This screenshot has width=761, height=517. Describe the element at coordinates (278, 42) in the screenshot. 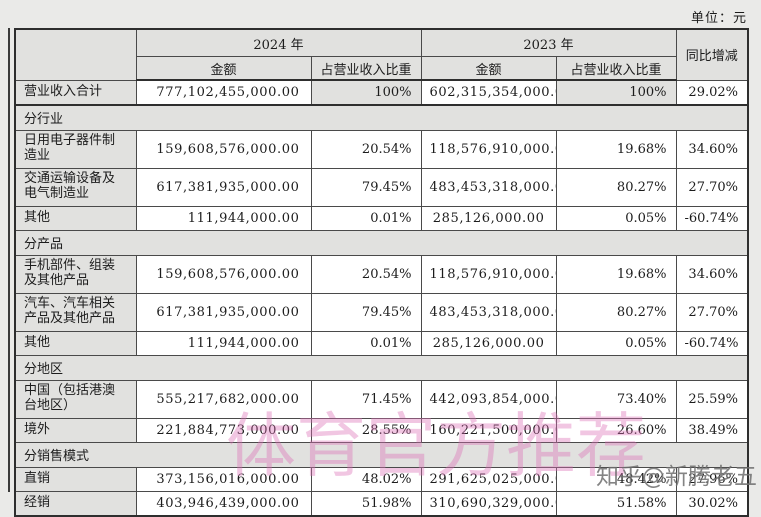

I see `header-year-2024: 2024 年` at that location.